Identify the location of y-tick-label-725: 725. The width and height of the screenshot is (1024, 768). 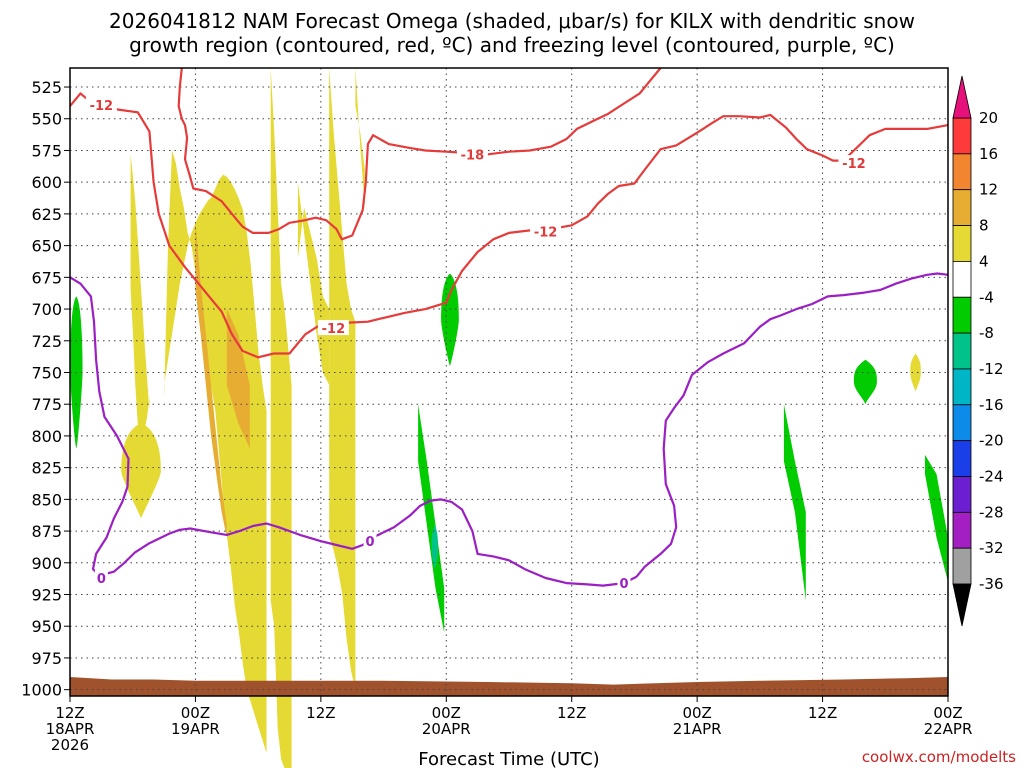
(46, 341).